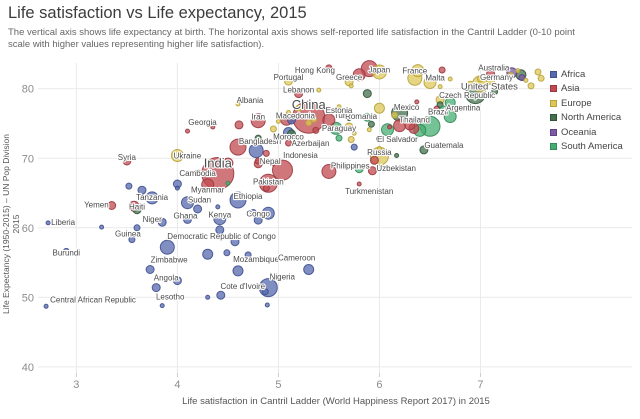 Image resolution: width=640 pixels, height=419 pixels. I want to click on data-point-cambodia, so click(198, 173).